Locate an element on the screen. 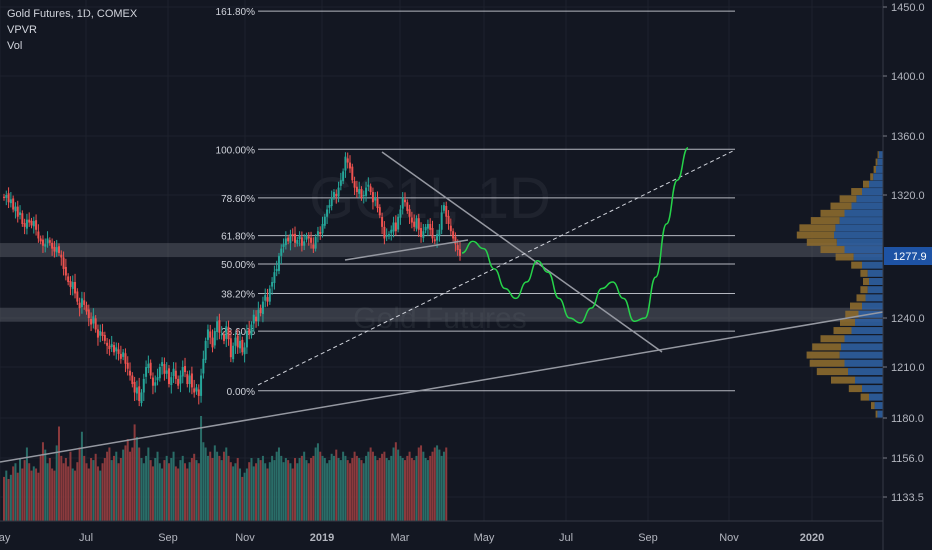 This screenshot has height=550, width=932. support-zone is located at coordinates (441, 250).